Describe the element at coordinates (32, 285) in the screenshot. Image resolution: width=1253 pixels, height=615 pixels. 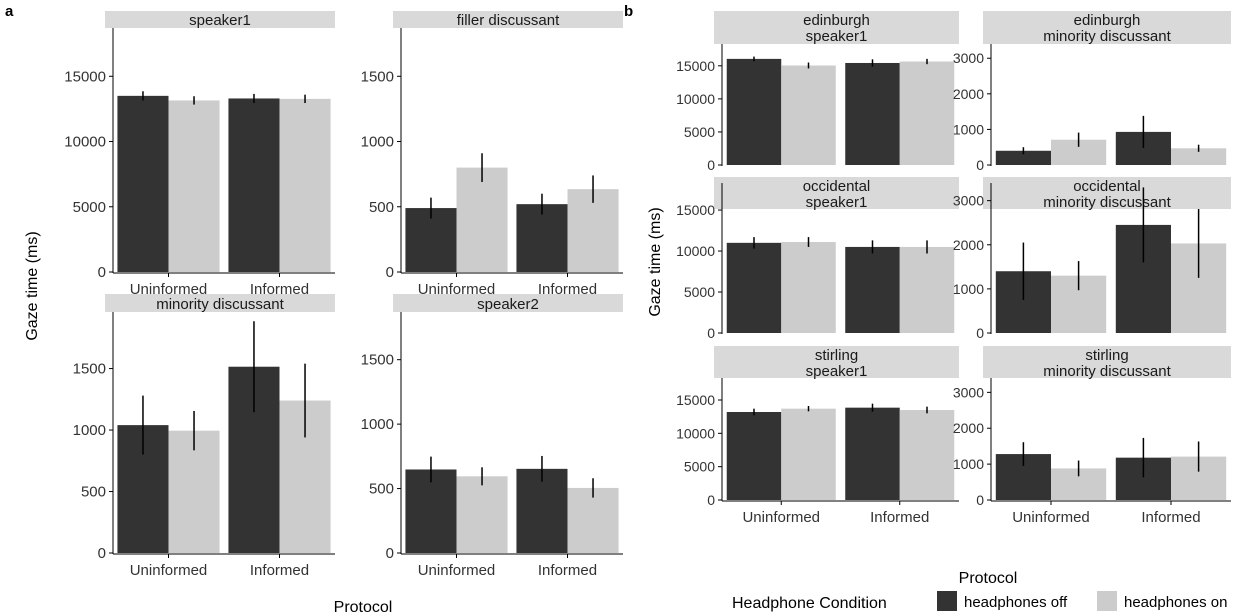
I see `y-axis-title-a: Gaze time (ms)` at that location.